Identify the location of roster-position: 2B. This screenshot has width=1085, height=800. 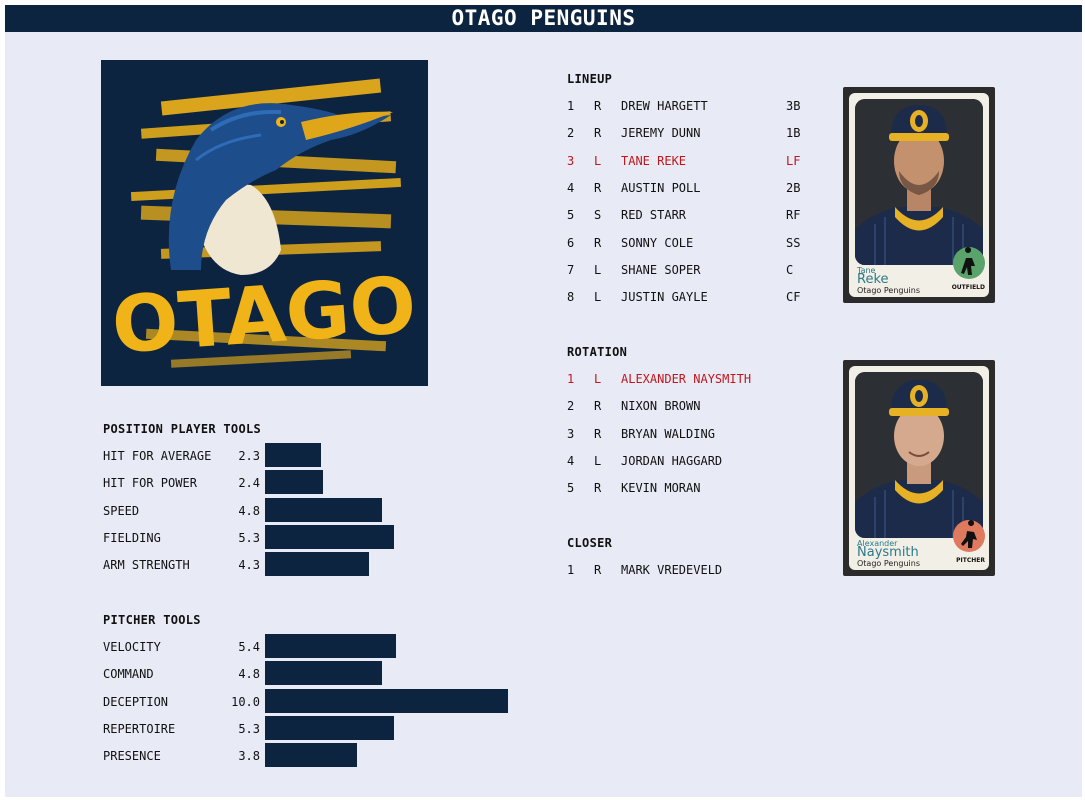
(793, 187).